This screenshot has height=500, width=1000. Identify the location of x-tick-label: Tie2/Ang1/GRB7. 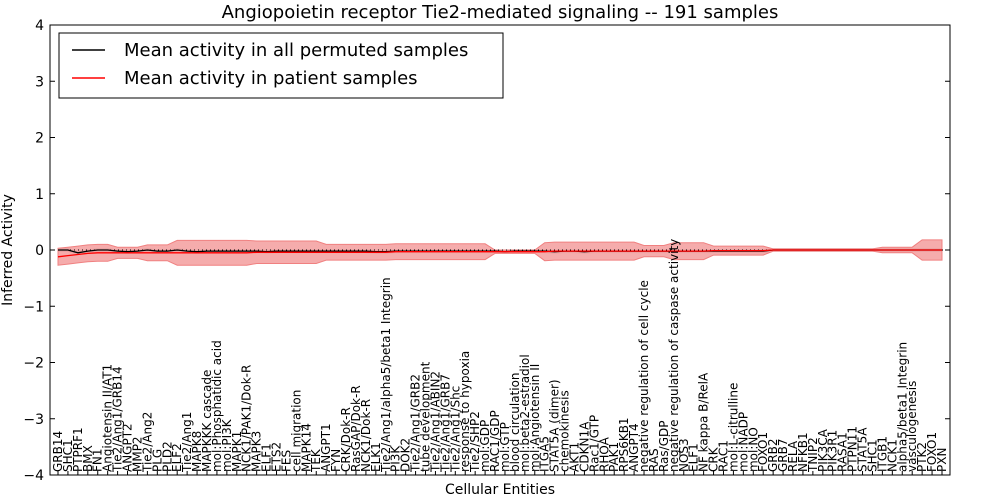
(445, 423).